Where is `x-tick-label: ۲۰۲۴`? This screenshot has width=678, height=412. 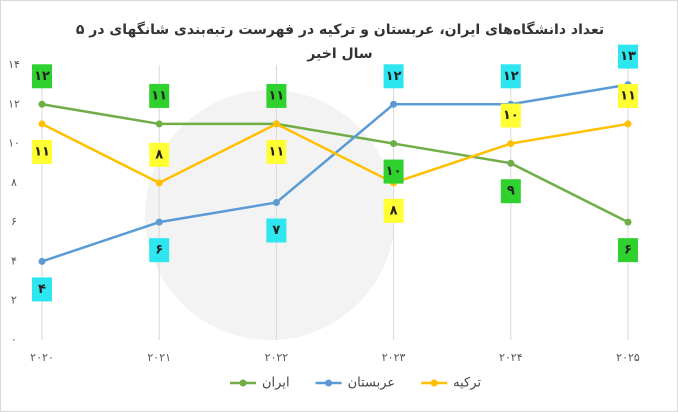 x-tick-label: ۲۰۲۴ is located at coordinates (511, 357).